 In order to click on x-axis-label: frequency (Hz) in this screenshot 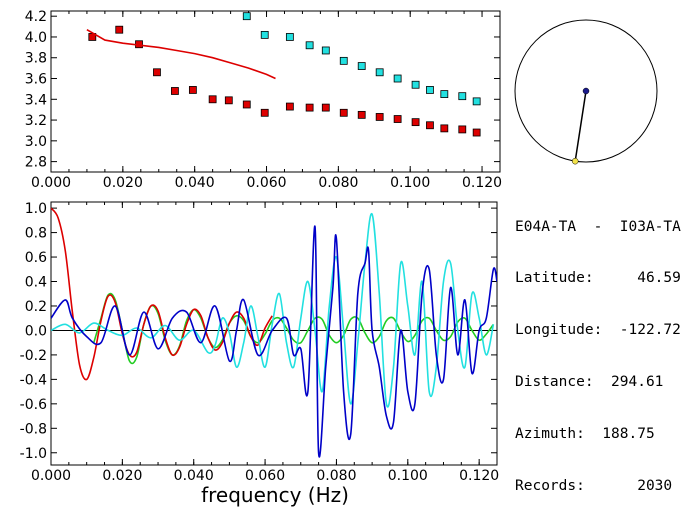, I will do `click(275, 495)`.